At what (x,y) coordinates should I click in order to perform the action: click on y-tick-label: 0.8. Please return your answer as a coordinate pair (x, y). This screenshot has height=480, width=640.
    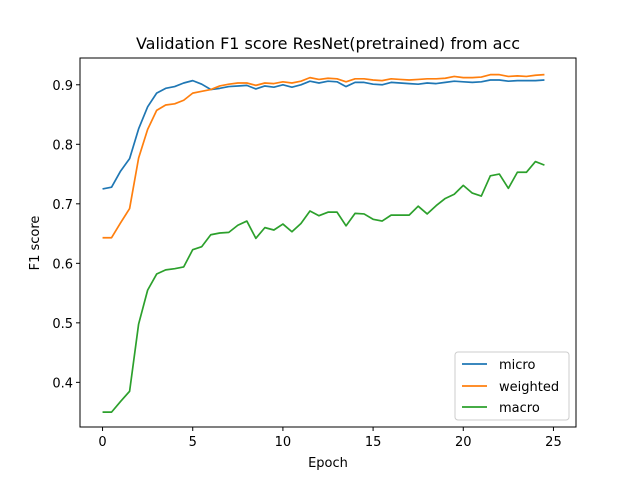
    Looking at the image, I should click on (62, 145).